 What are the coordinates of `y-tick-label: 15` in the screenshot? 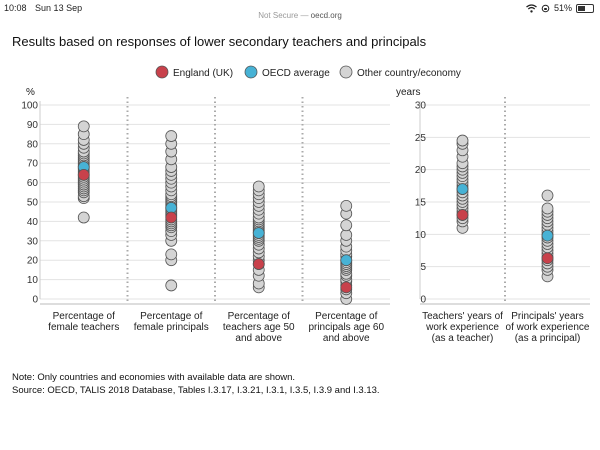 It's located at (421, 203).